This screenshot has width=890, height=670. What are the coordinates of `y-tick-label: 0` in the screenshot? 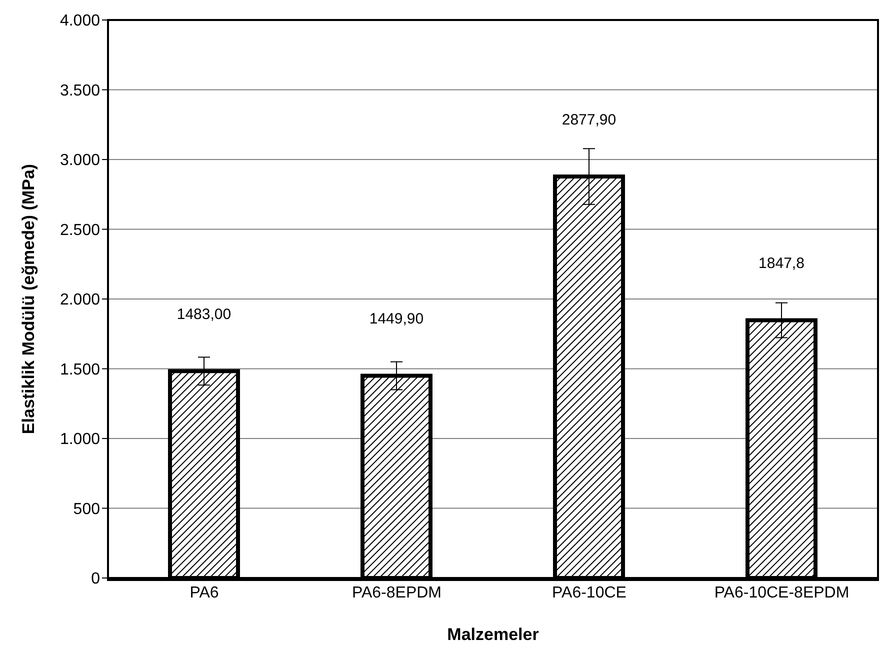 It's located at (95, 579).